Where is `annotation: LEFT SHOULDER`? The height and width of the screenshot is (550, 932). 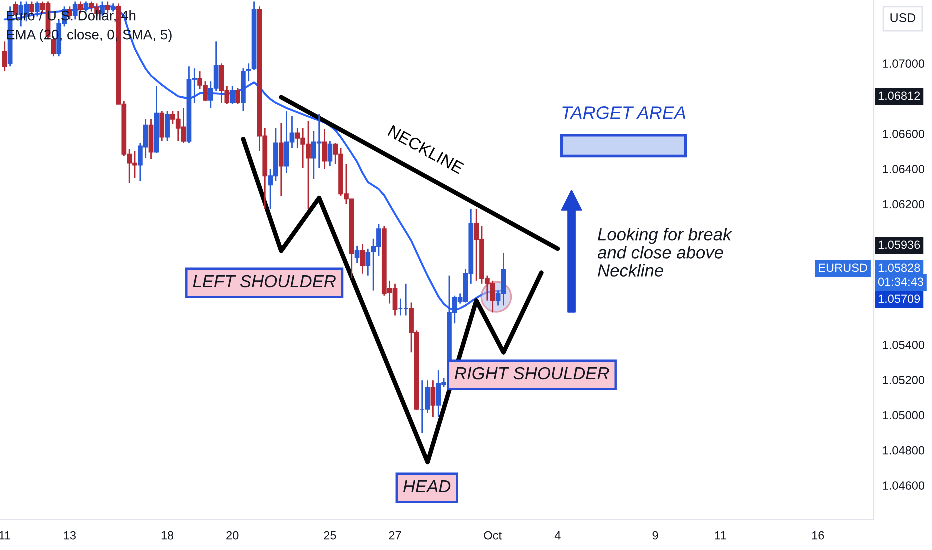 annotation: LEFT SHOULDER is located at coordinates (264, 281).